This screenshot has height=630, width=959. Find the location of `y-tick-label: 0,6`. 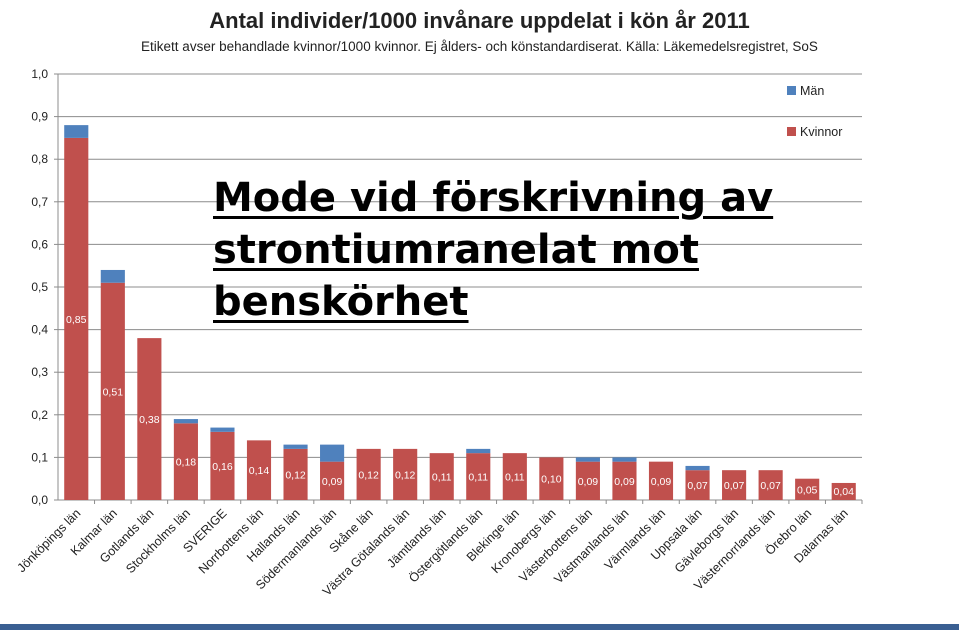

y-tick-label: 0,6 is located at coordinates (39, 244).